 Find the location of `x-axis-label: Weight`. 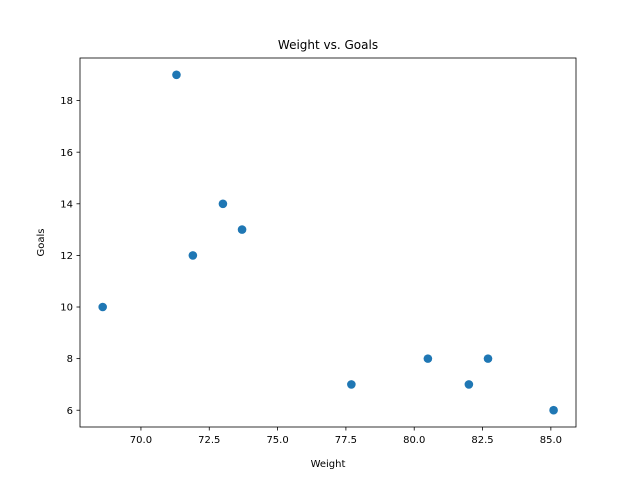

x-axis-label: Weight is located at coordinates (328, 464).